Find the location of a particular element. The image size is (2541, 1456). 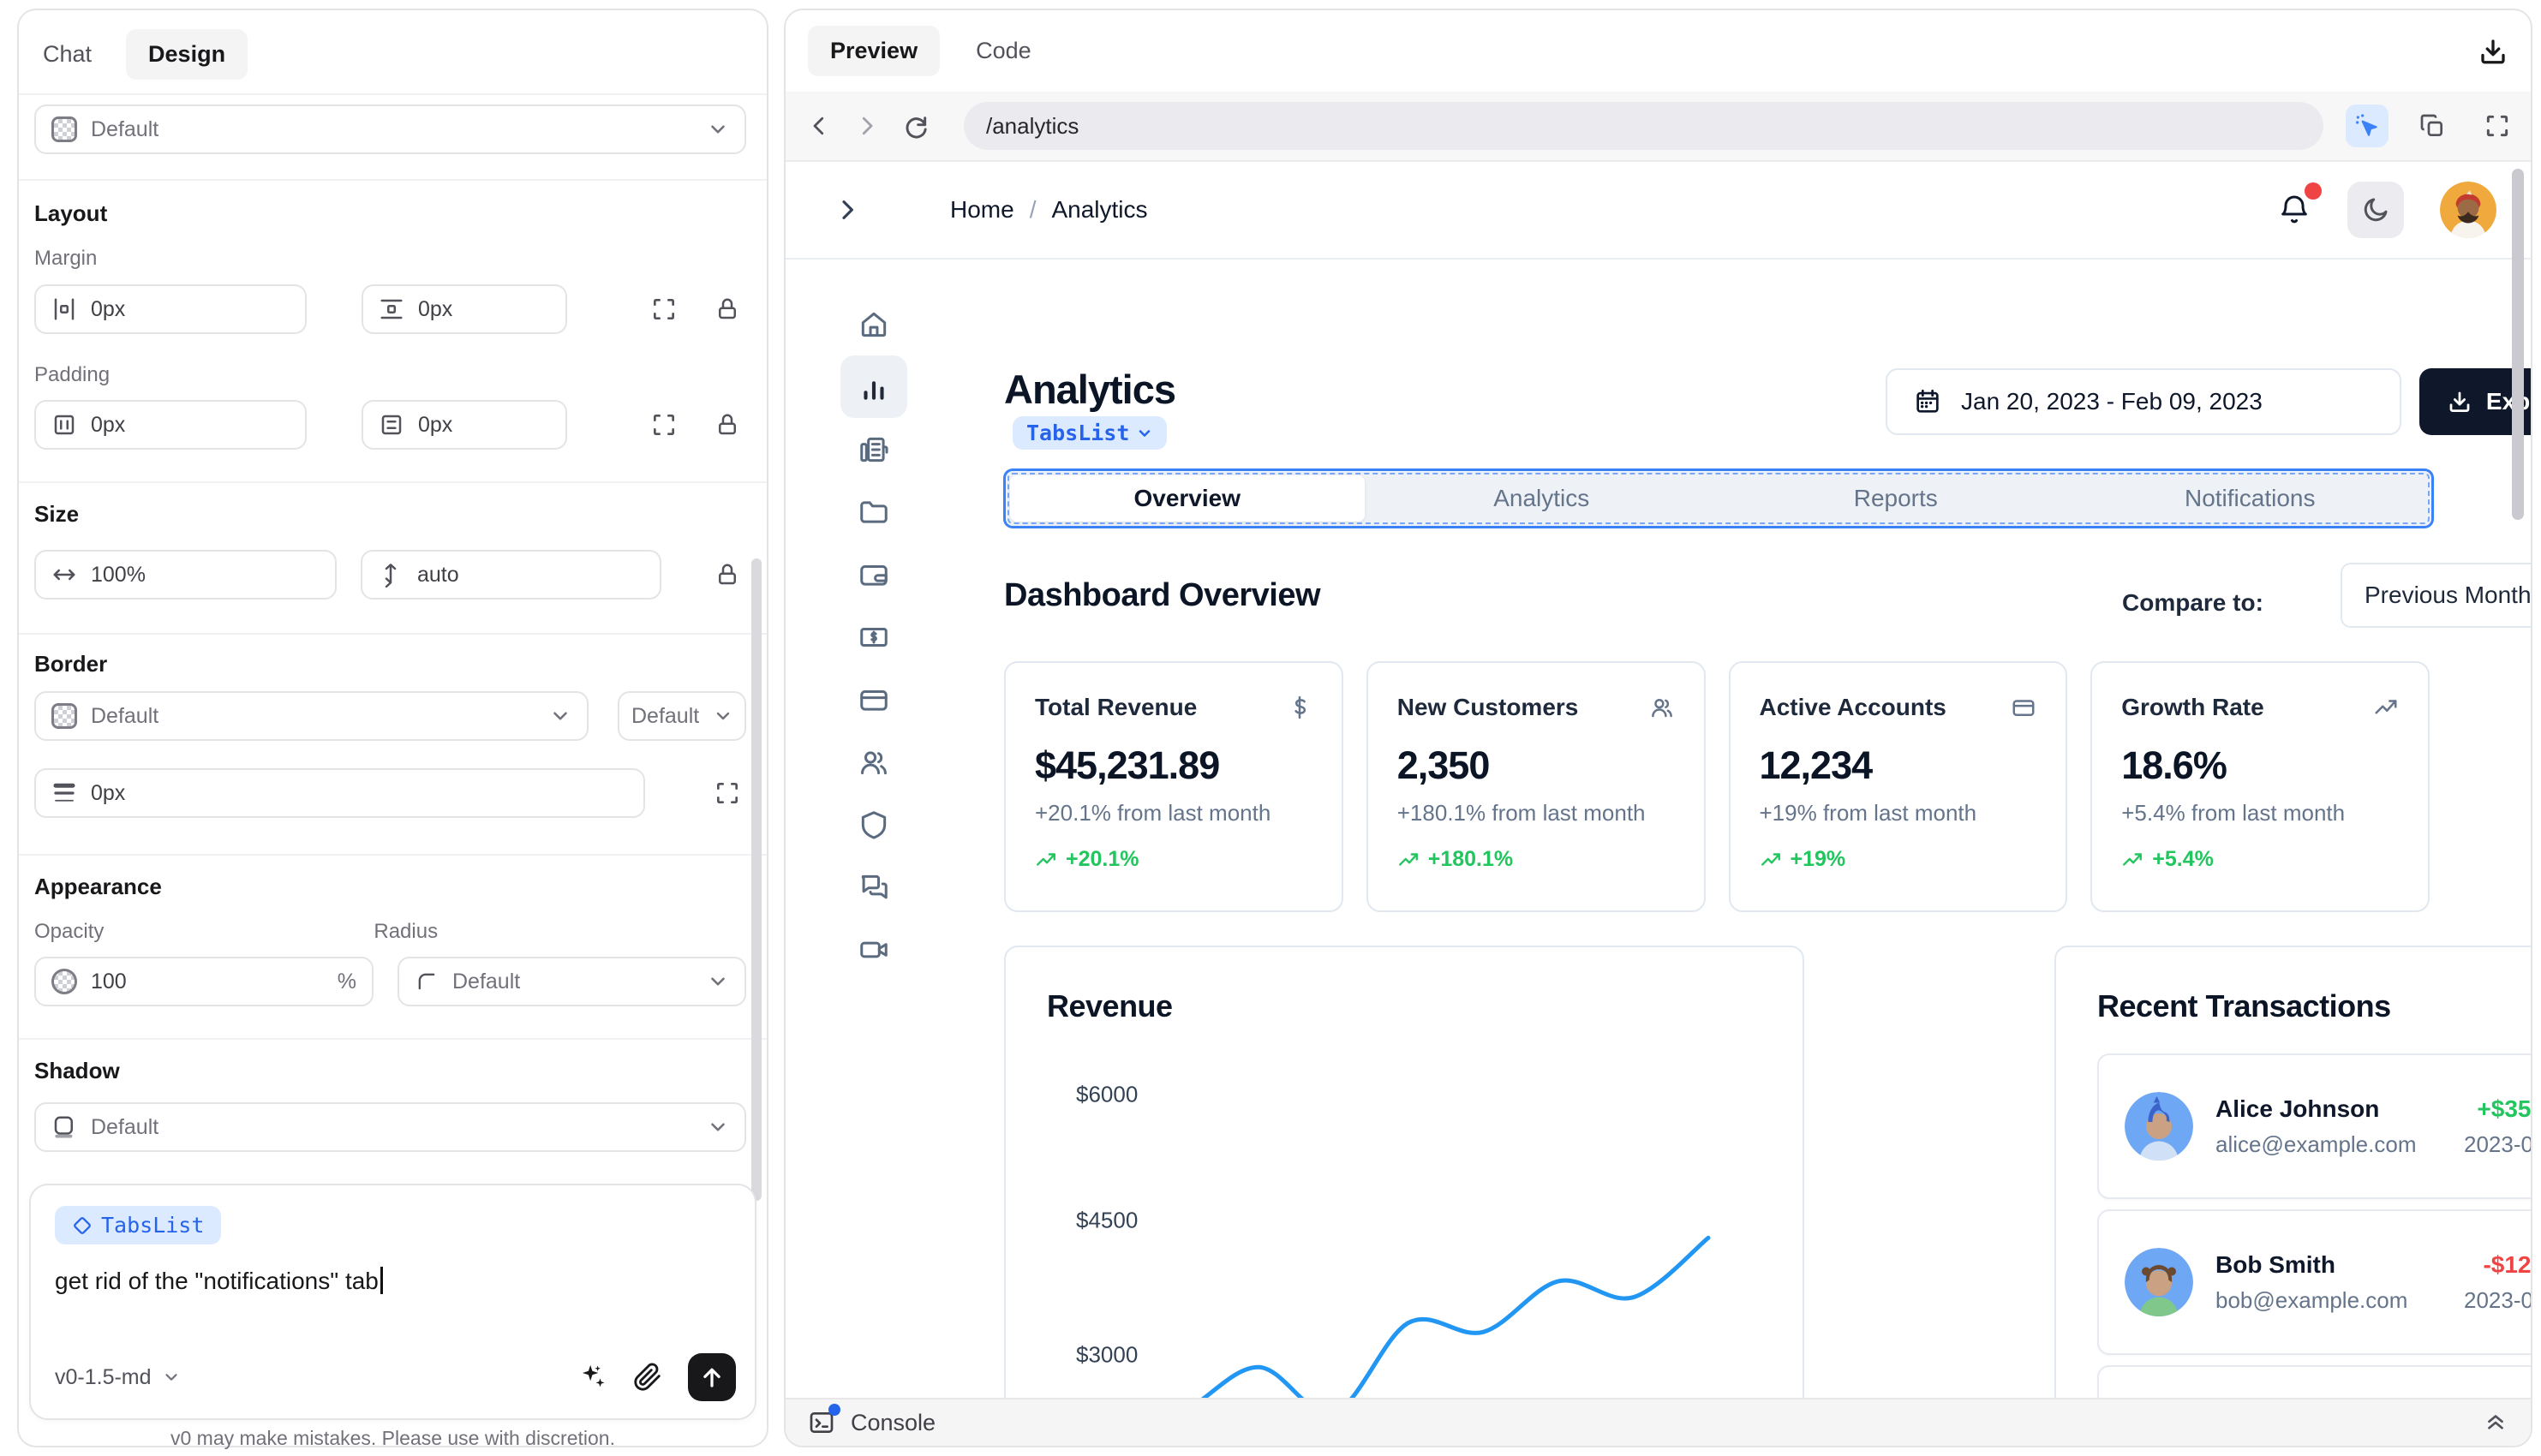

model-select: v0-1.5-md is located at coordinates (118, 1377).